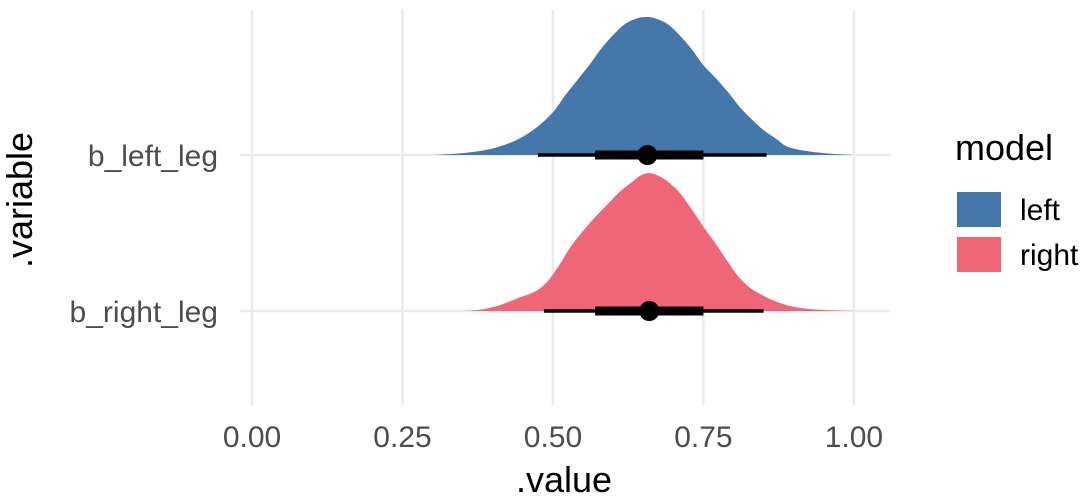 Image resolution: width=1088 pixels, height=496 pixels. I want to click on legend-label-right: right, so click(1049, 255).